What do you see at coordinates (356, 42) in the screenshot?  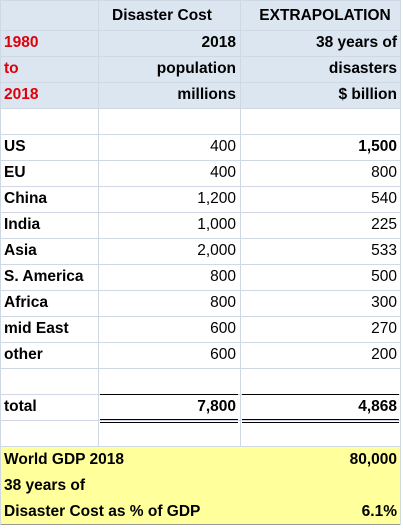 I see `header-cell: 38 years of` at bounding box center [356, 42].